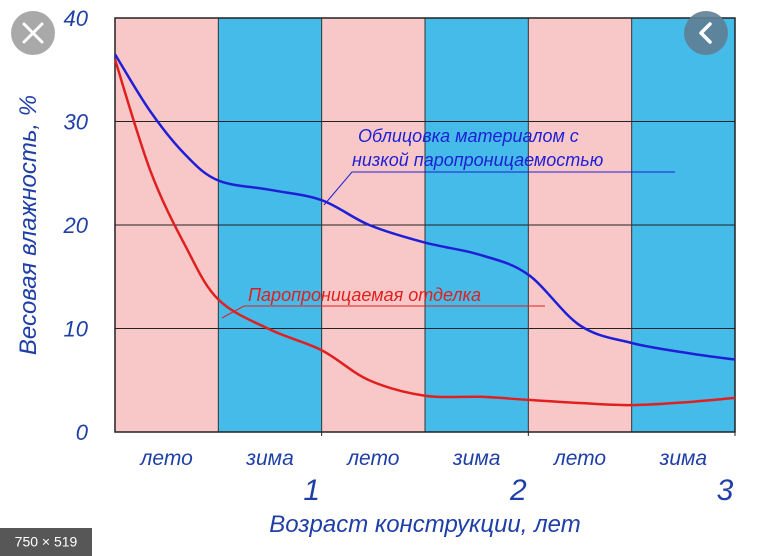  What do you see at coordinates (82, 432) in the screenshot?
I see `y-tick-label: 0` at bounding box center [82, 432].